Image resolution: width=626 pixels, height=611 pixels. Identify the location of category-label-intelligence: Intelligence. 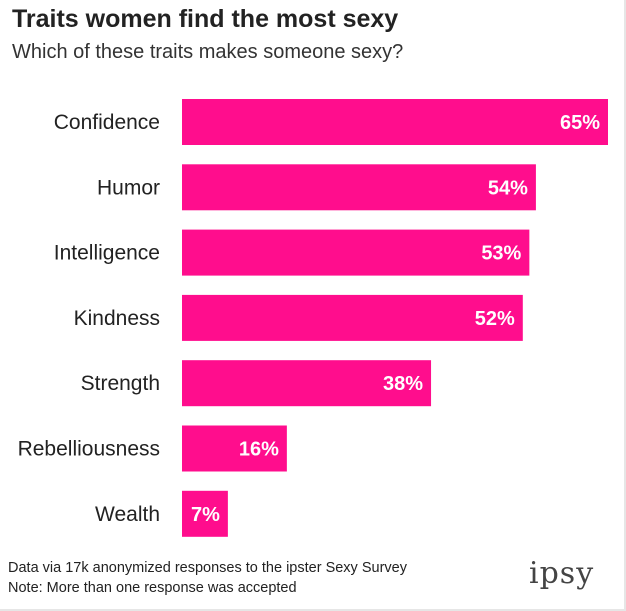
(107, 253).